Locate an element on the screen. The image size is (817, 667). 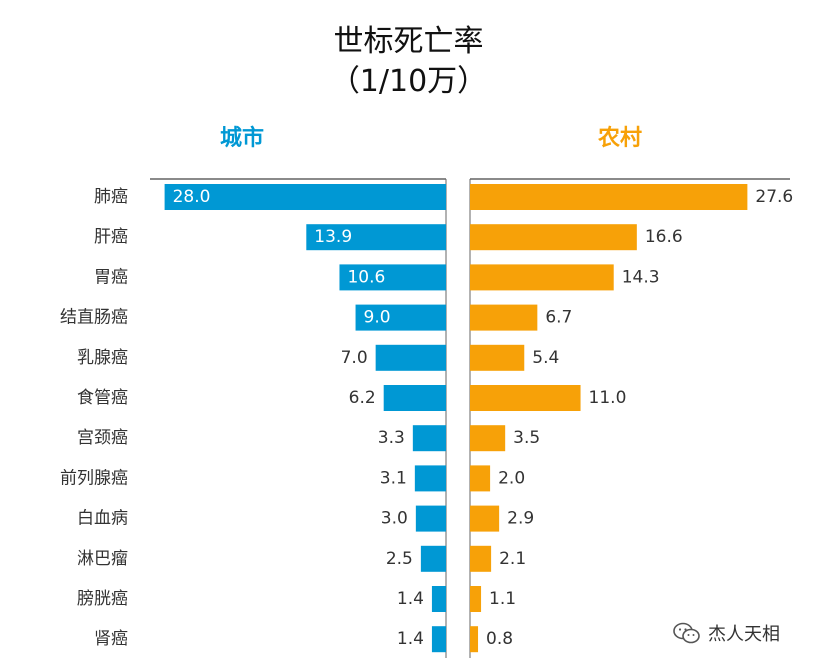
rural-value-label: 14.3 is located at coordinates (641, 277).